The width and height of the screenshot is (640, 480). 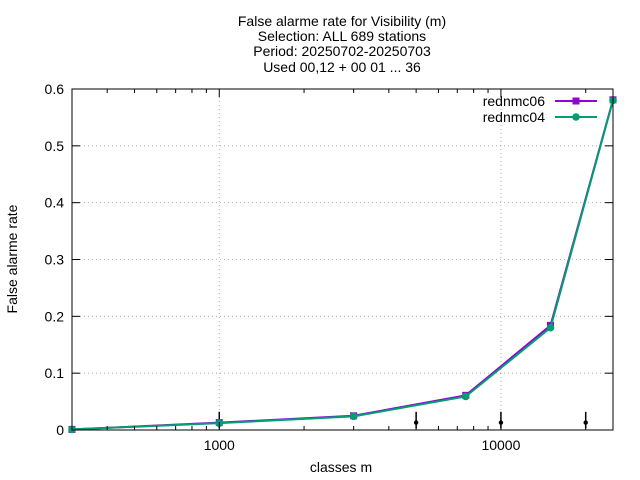 What do you see at coordinates (60, 430) in the screenshot?
I see `y-tick-label: 0` at bounding box center [60, 430].